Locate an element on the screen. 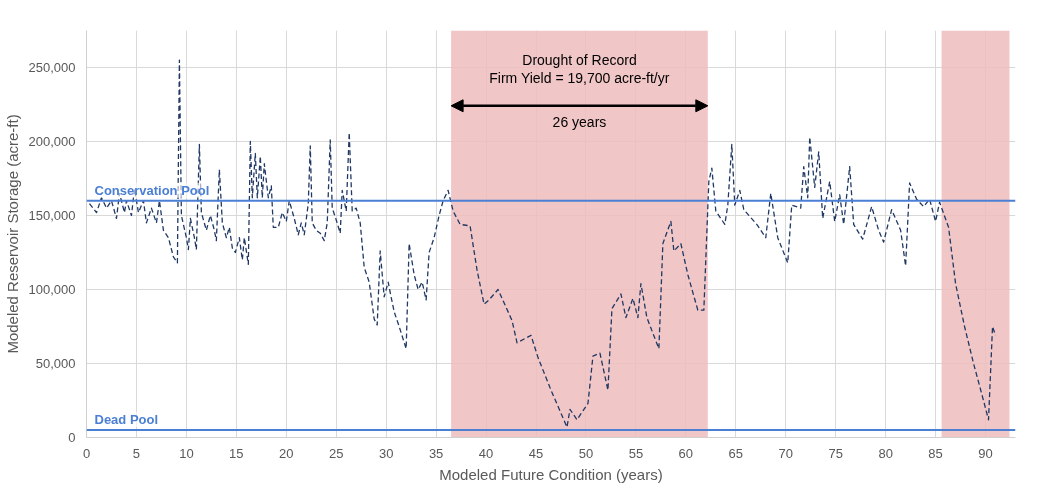  x-axis-title: Modeled Future Condition (years) is located at coordinates (551, 474).